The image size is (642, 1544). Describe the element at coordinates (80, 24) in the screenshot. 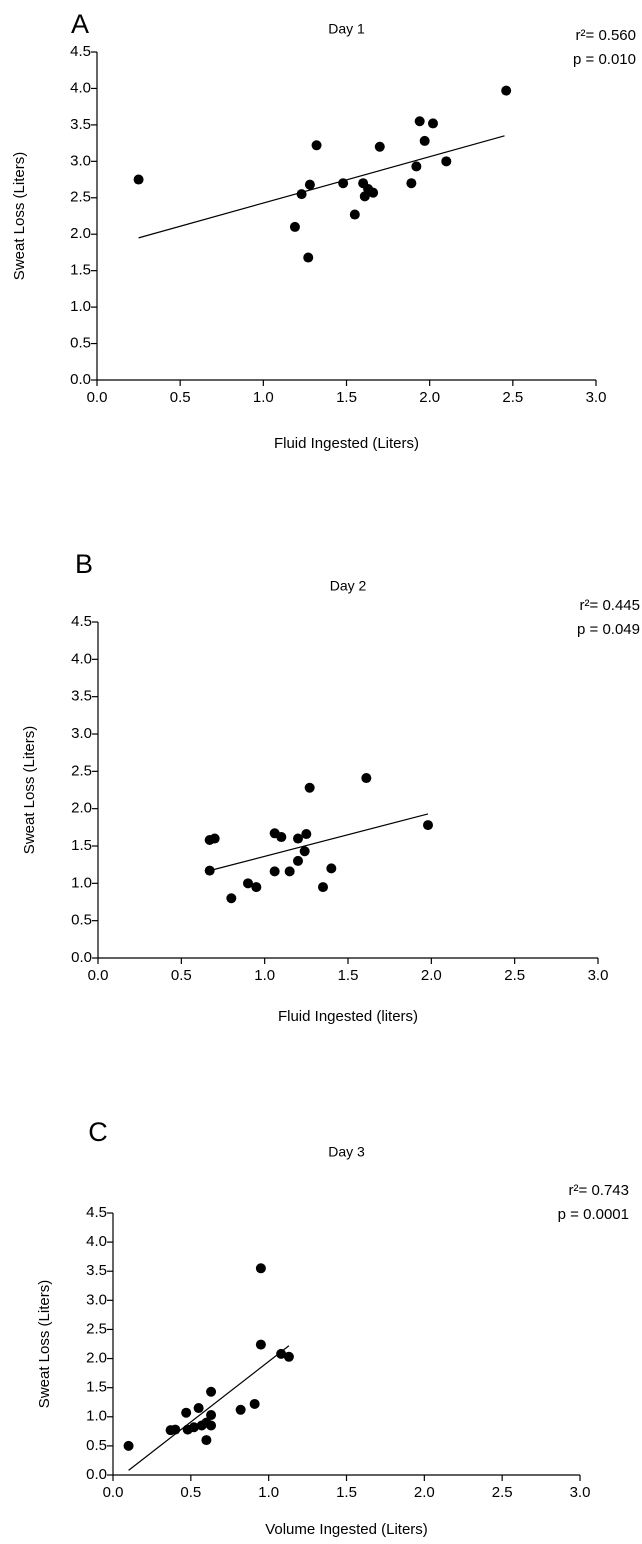

I see `panel-letter: A` at that location.